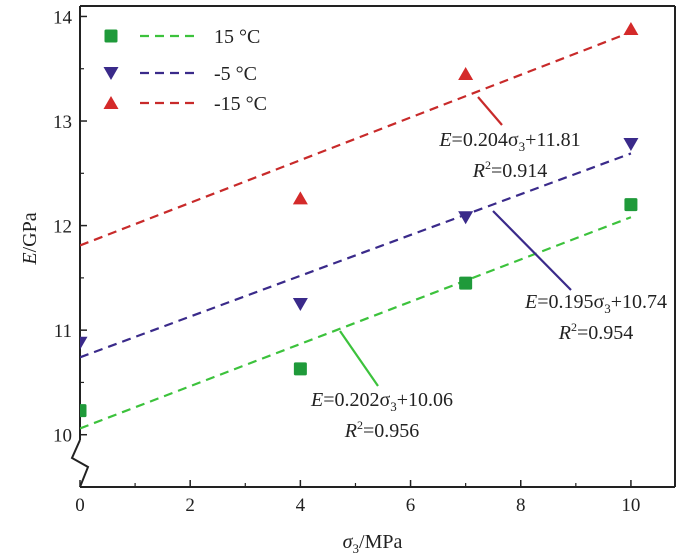 The image size is (700, 560). Describe the element at coordinates (356, 400) in the screenshot. I see `equation-body: =0.202σ` at that location.